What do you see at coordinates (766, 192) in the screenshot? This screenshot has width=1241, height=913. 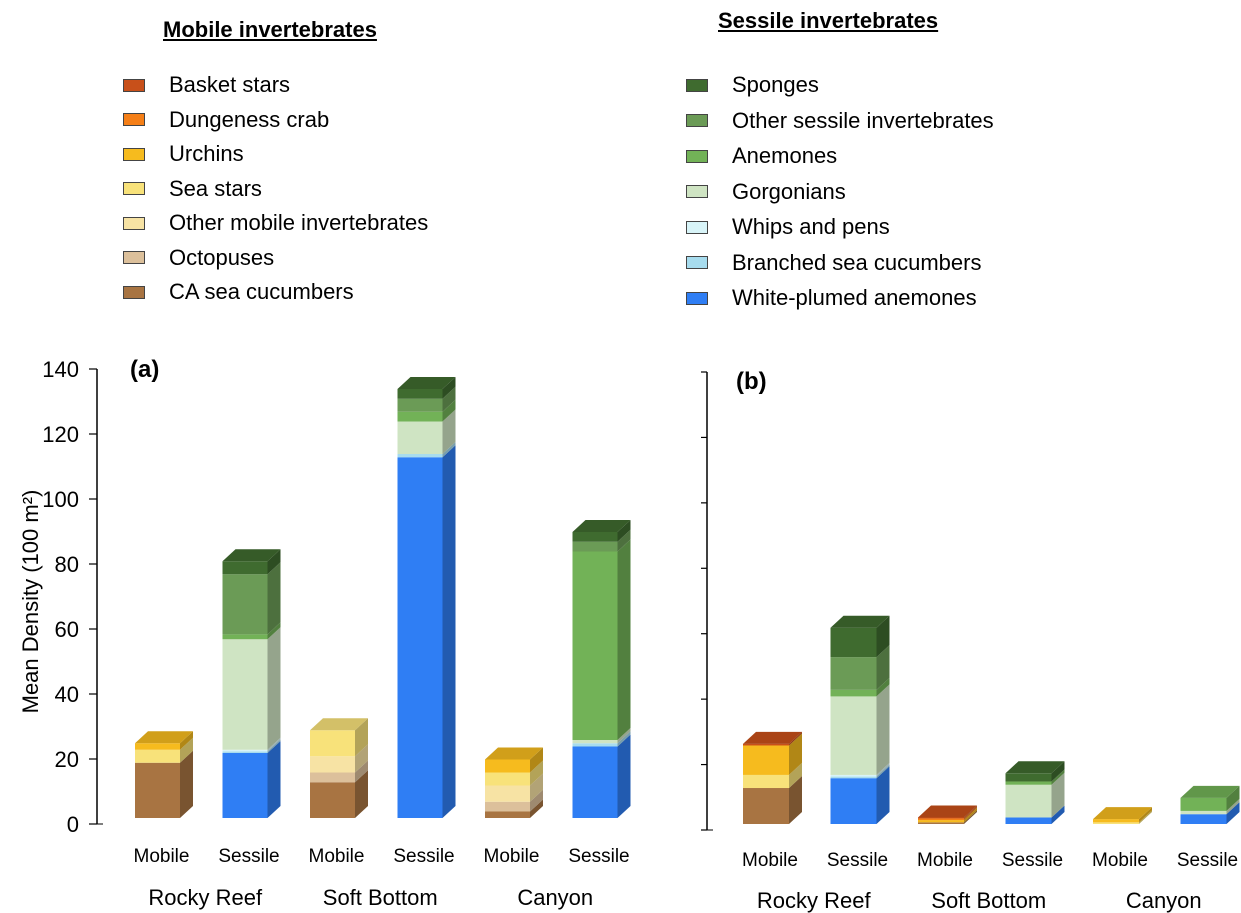 I see `legend-item: Gorgonians` at bounding box center [766, 192].